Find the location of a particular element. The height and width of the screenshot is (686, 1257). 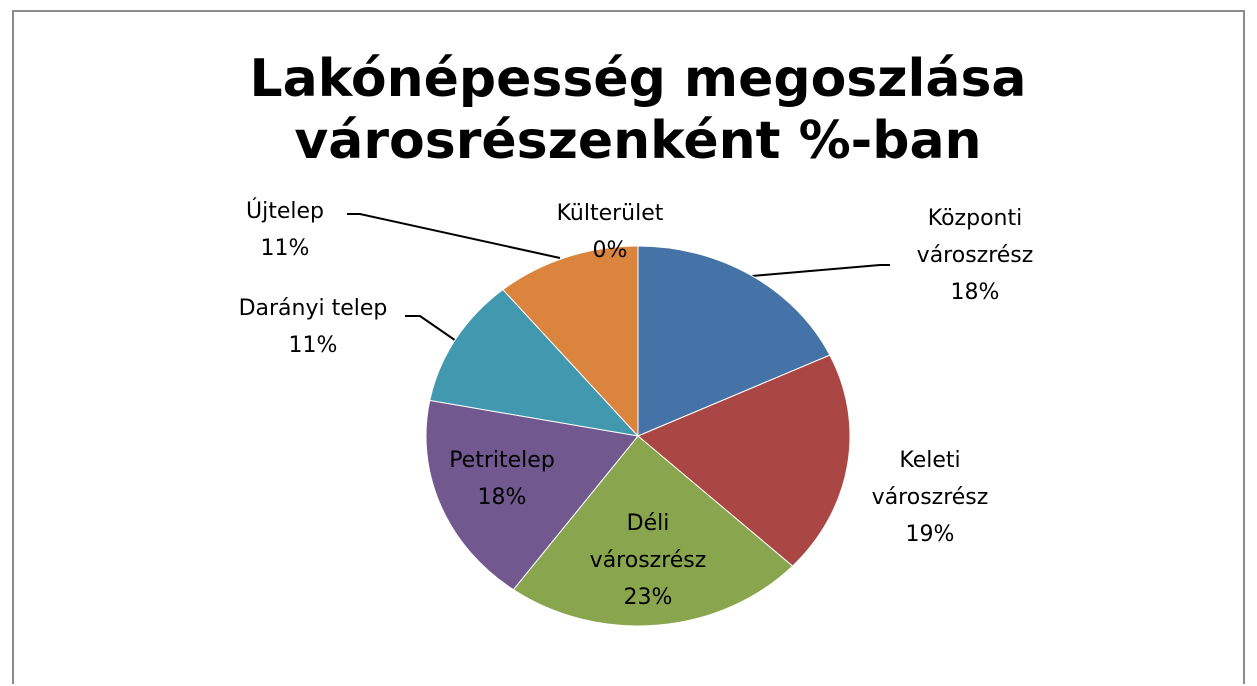

label-name: Darányi telep is located at coordinates (313, 308).